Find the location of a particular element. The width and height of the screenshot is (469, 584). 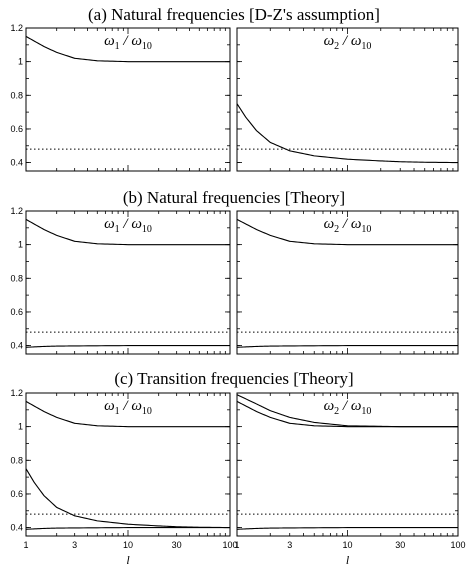

panel-1: 0.4 0.6 0.8 1 1.2 ω1 / ω10 is located at coordinates (120, 97).